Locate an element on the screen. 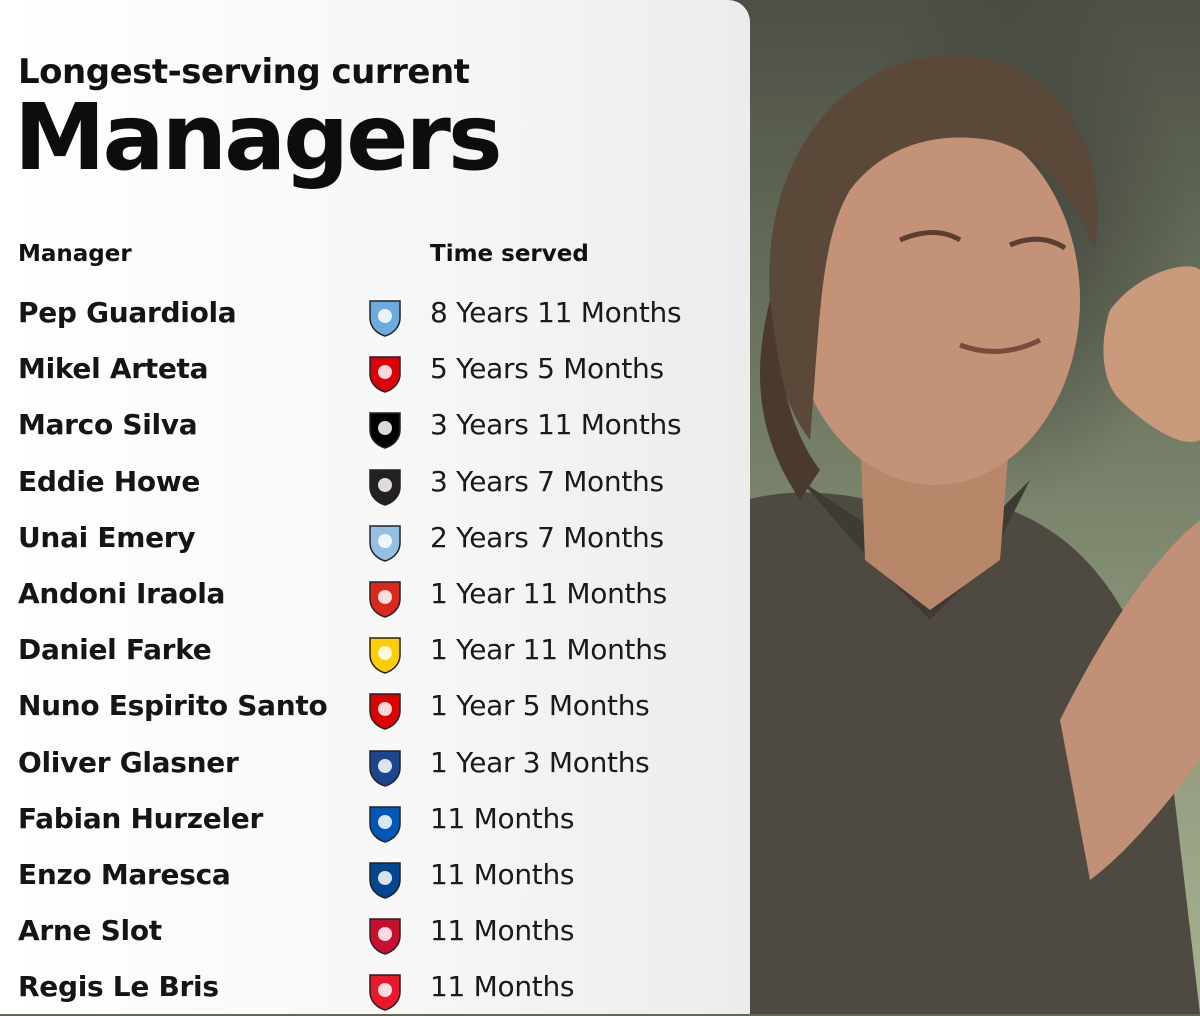 This screenshot has width=1200, height=1016. time-served: 3 Years 11 Months is located at coordinates (556, 425).